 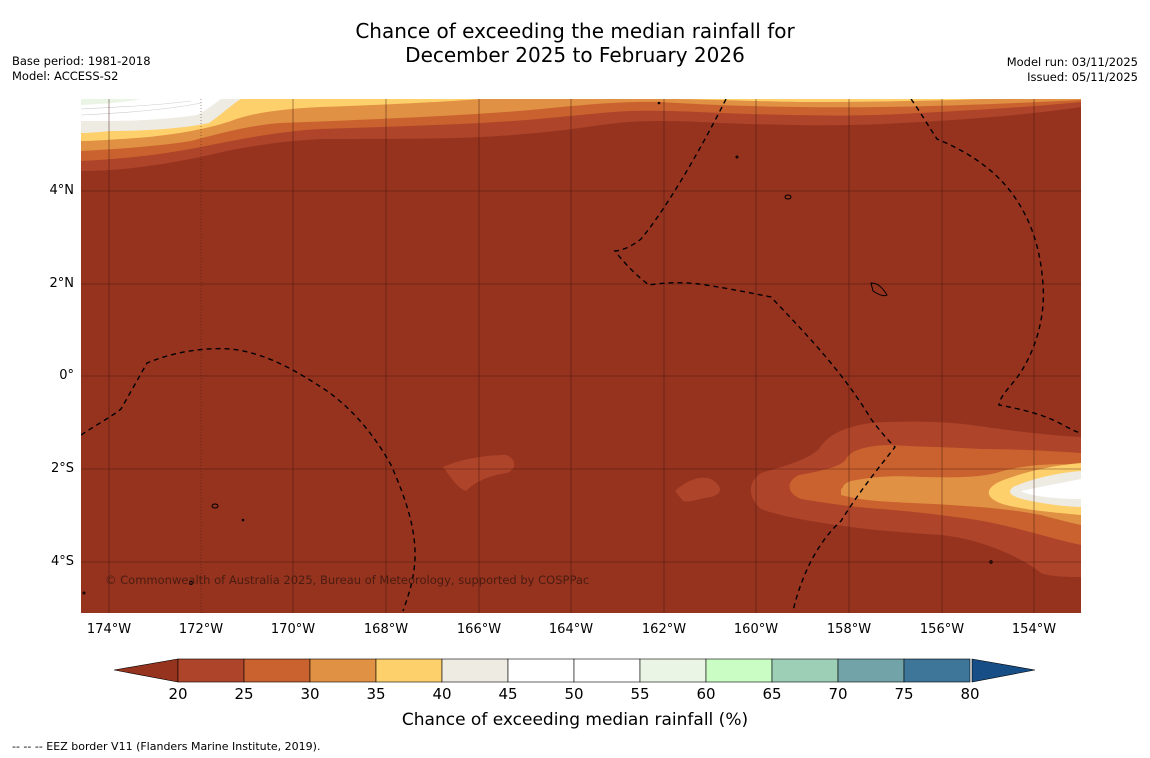 I want to click on lat-label-2s: 2°S, so click(x=62, y=468).